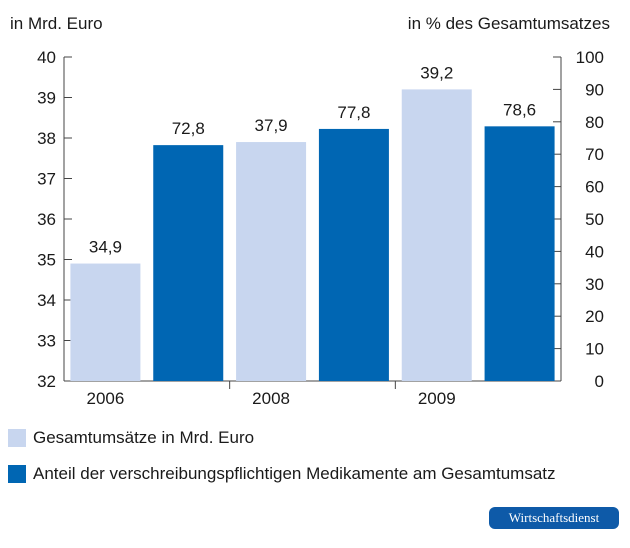 Image resolution: width=630 pixels, height=548 pixels. Describe the element at coordinates (46, 219) in the screenshot. I see `y-left-tick-label: 36` at that location.